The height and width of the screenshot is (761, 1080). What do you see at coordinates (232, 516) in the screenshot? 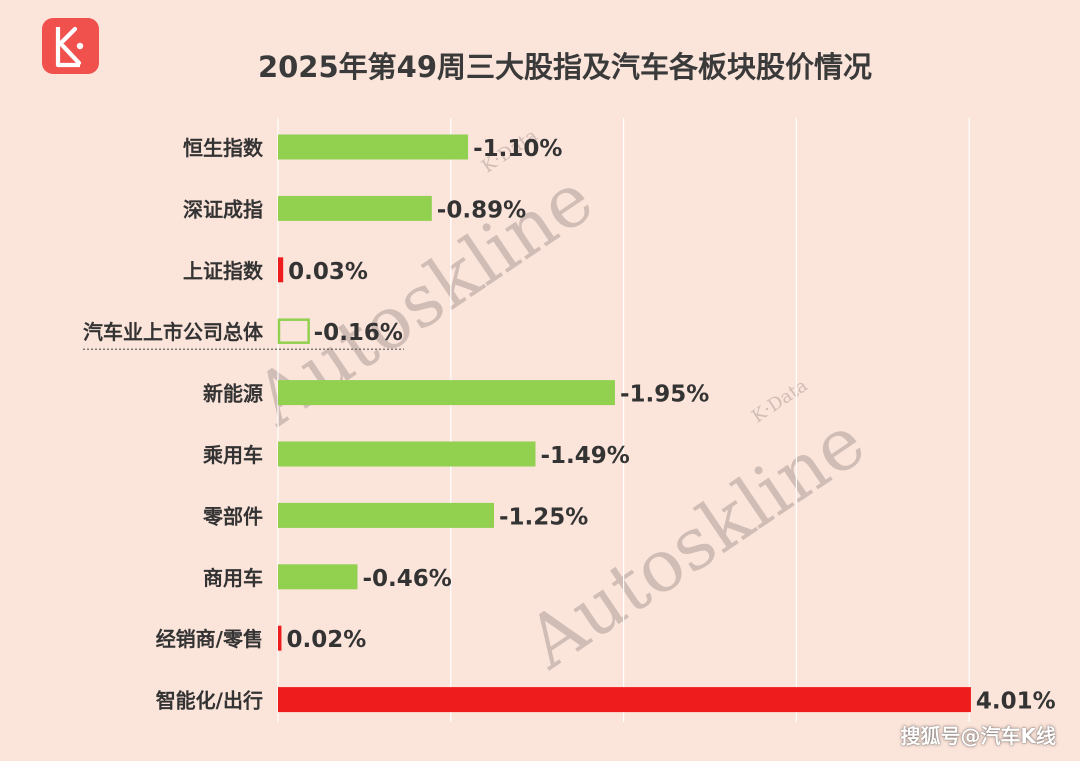
I see `category-label: 零部件` at bounding box center [232, 516].